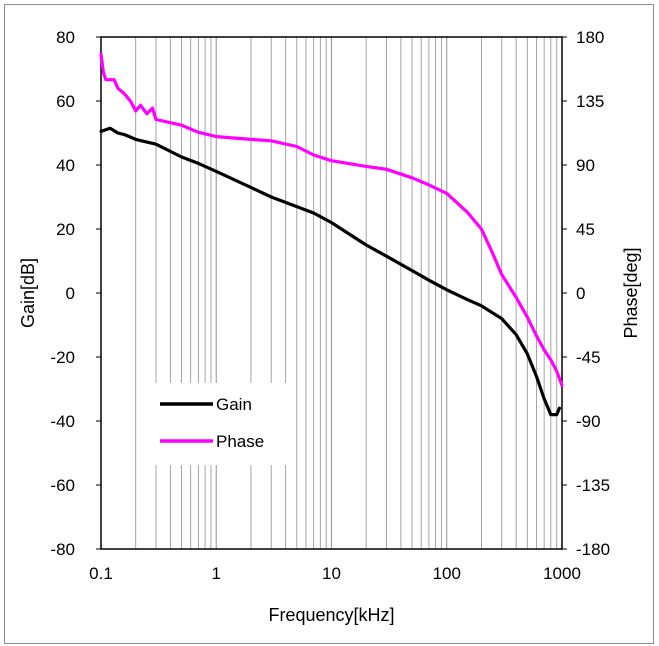  I want to click on y2-tick-label: -135, so click(593, 485).